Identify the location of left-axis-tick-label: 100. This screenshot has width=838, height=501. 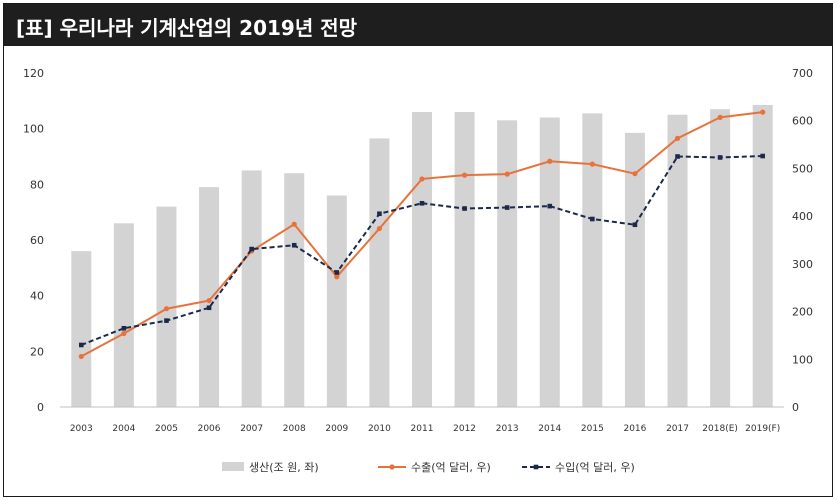
(33, 129).